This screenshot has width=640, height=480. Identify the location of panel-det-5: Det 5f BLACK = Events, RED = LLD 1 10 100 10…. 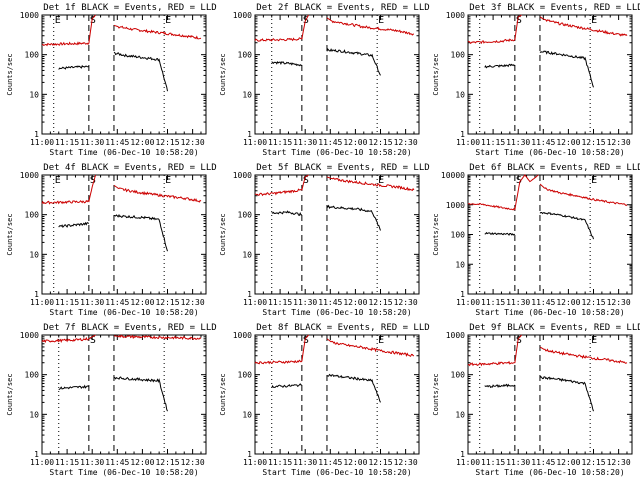
(324, 240).